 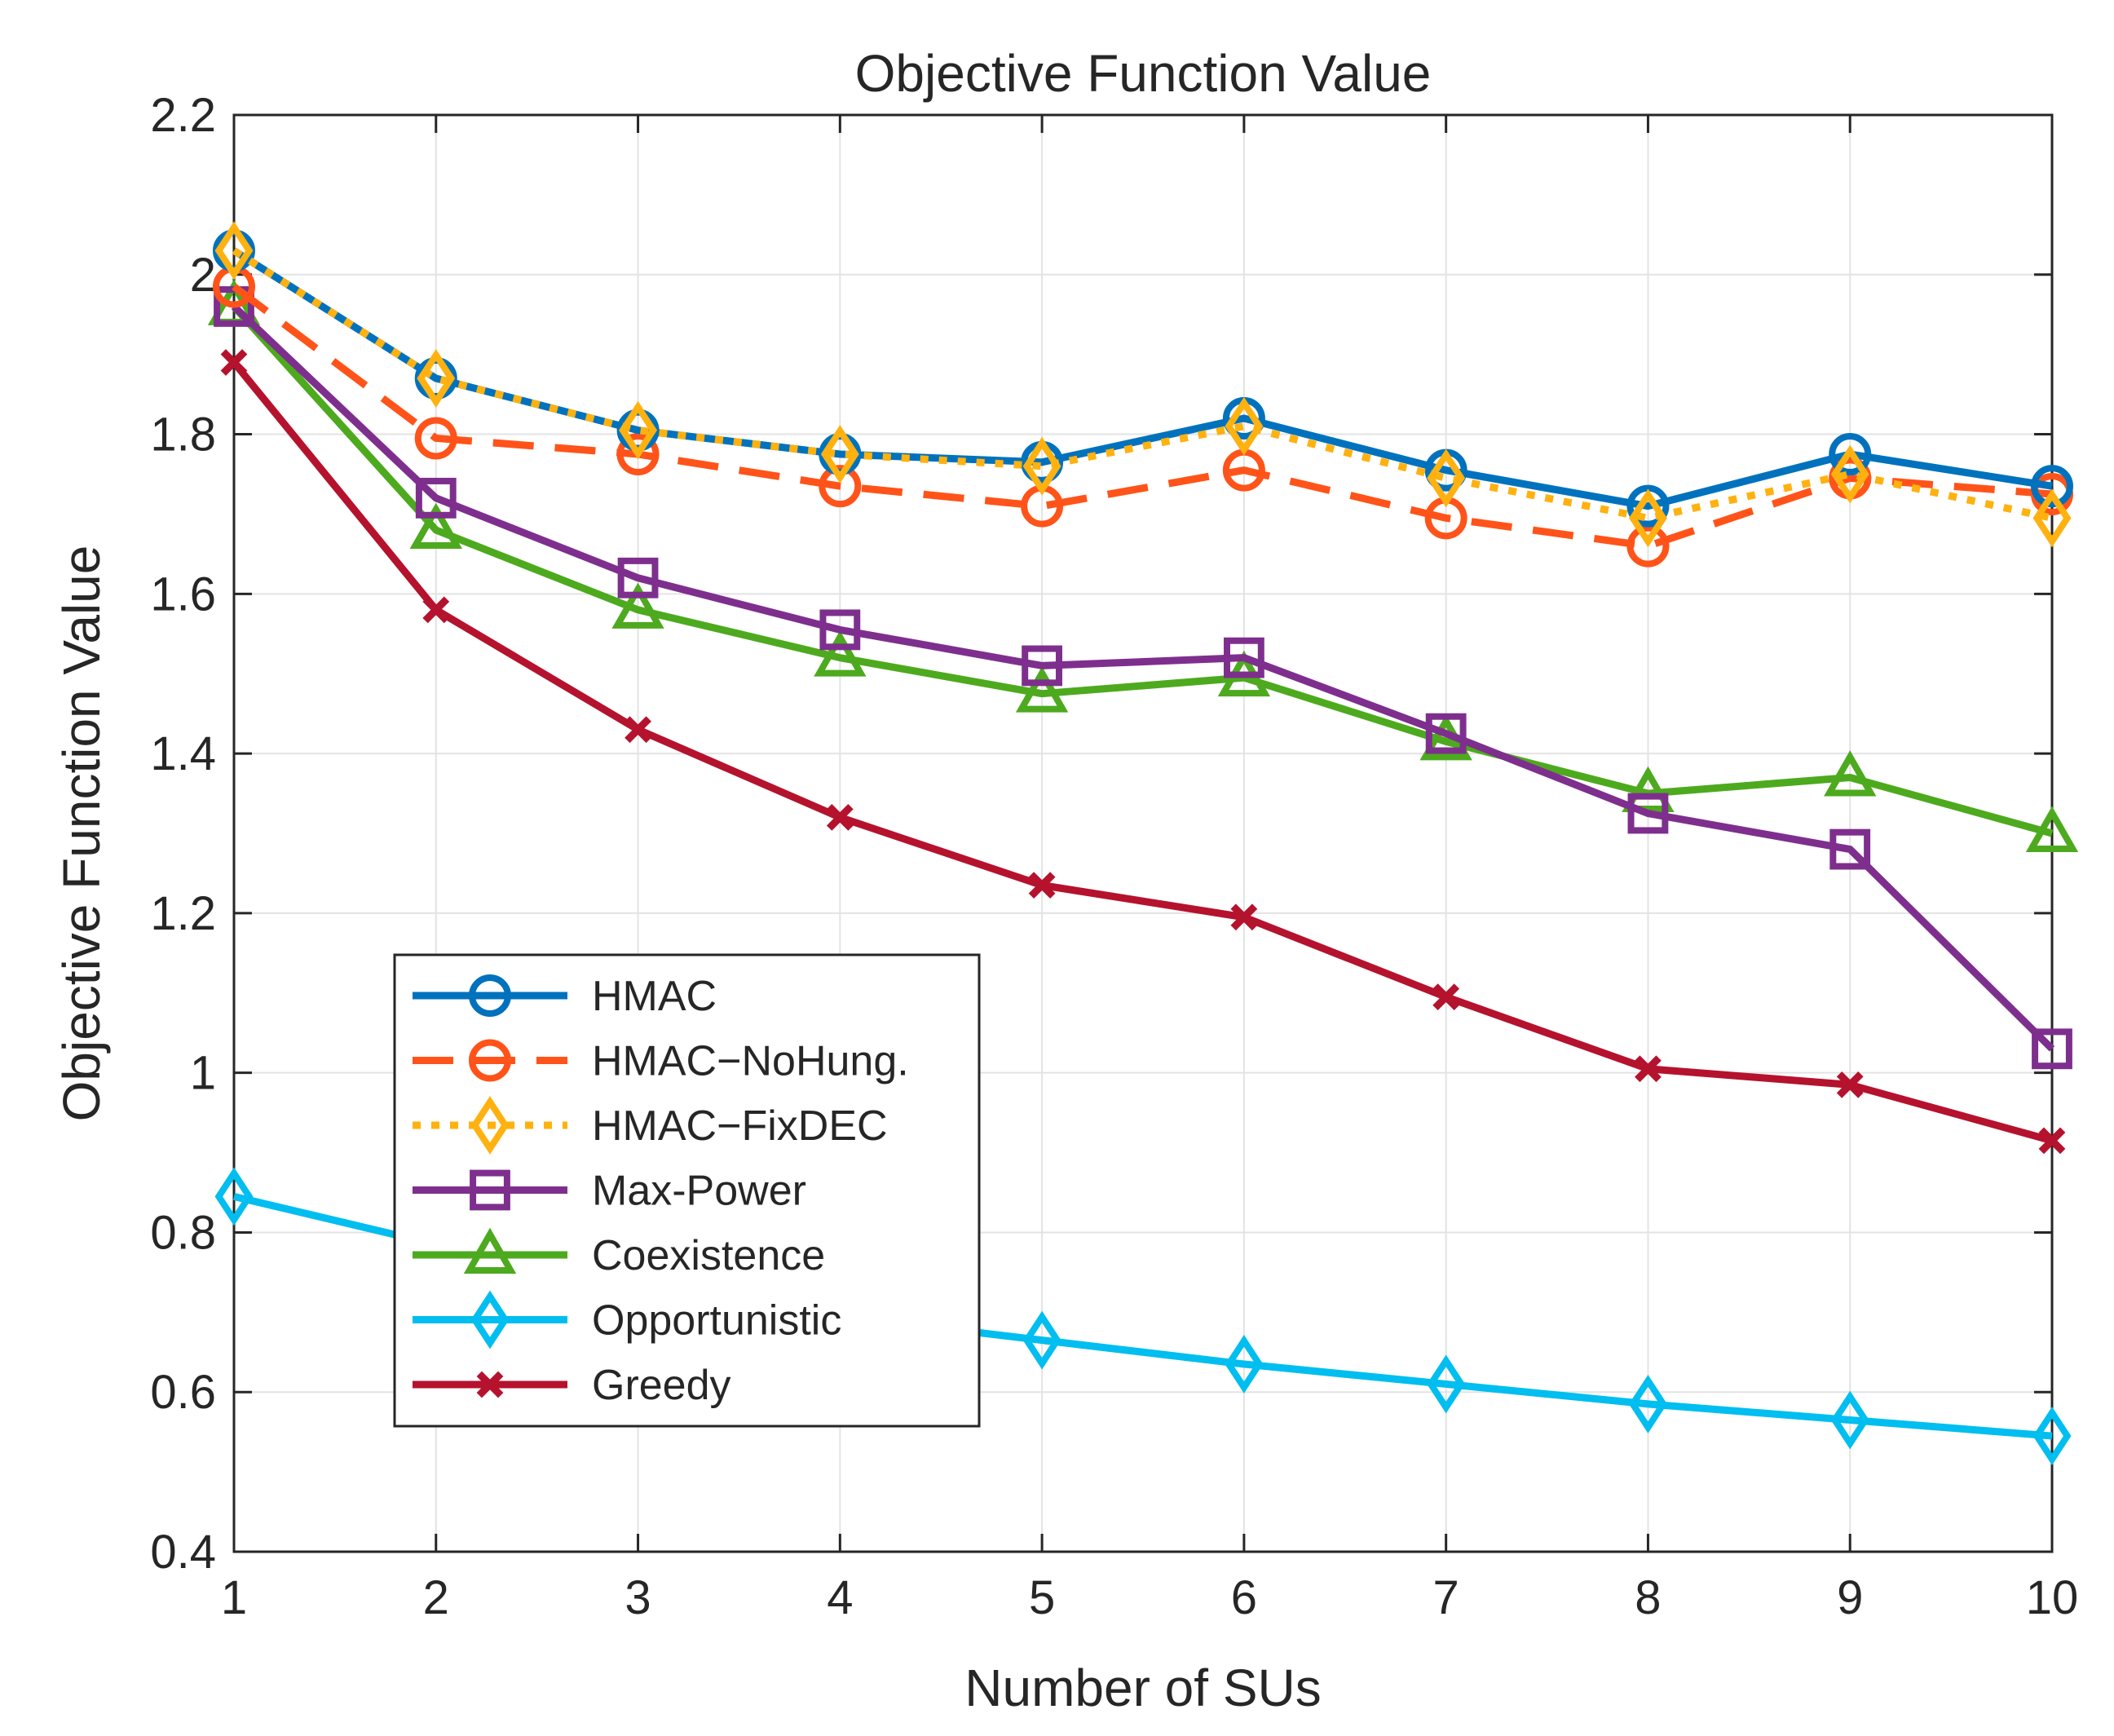 I want to click on legend-item: Coexistence, so click(x=619, y=1253).